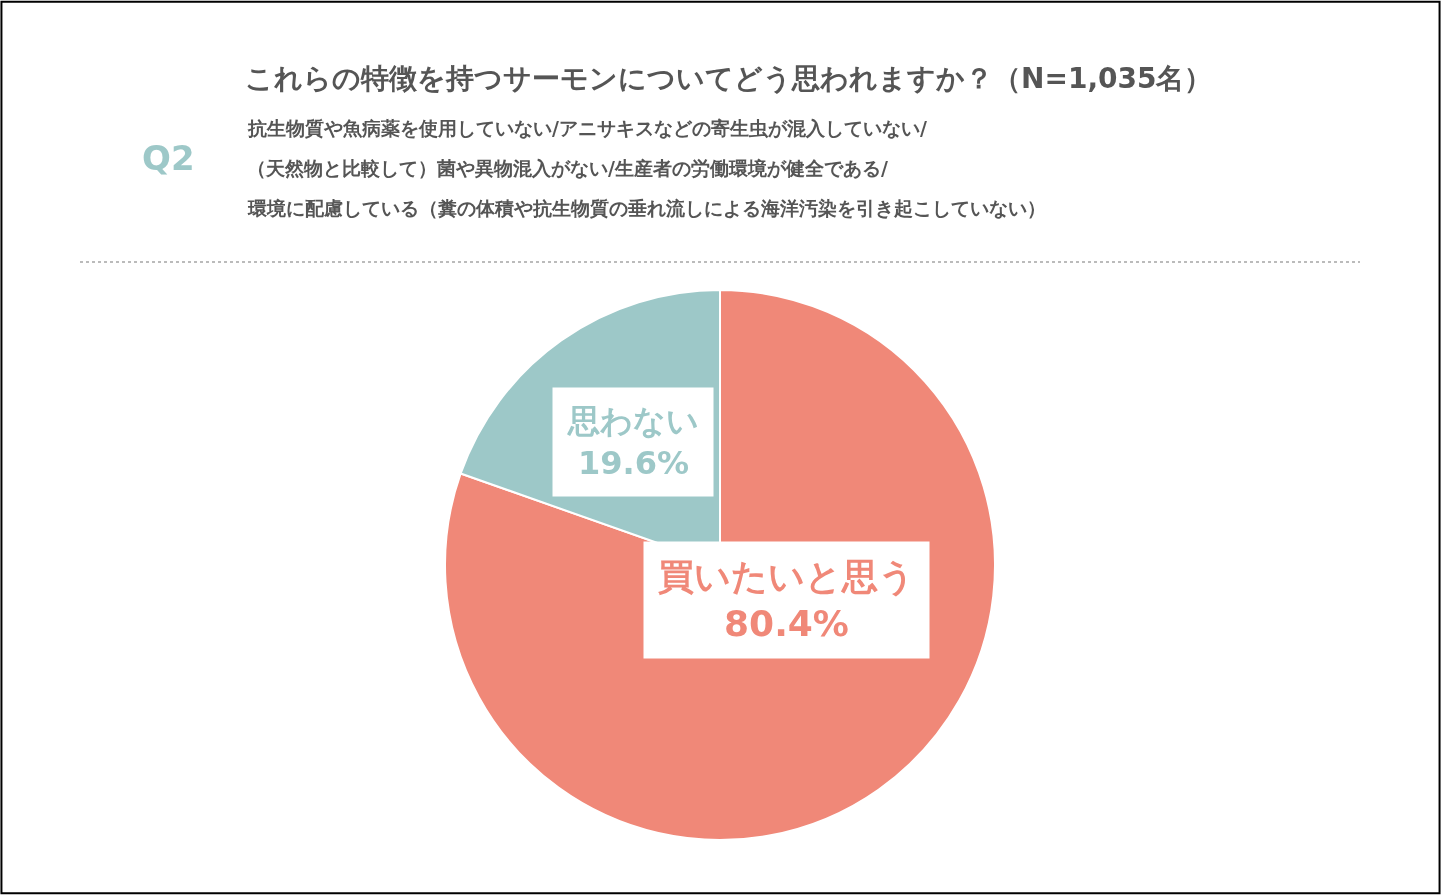 The height and width of the screenshot is (895, 1441). What do you see at coordinates (633, 462) in the screenshot?
I see `data-label: 19.6%` at bounding box center [633, 462].